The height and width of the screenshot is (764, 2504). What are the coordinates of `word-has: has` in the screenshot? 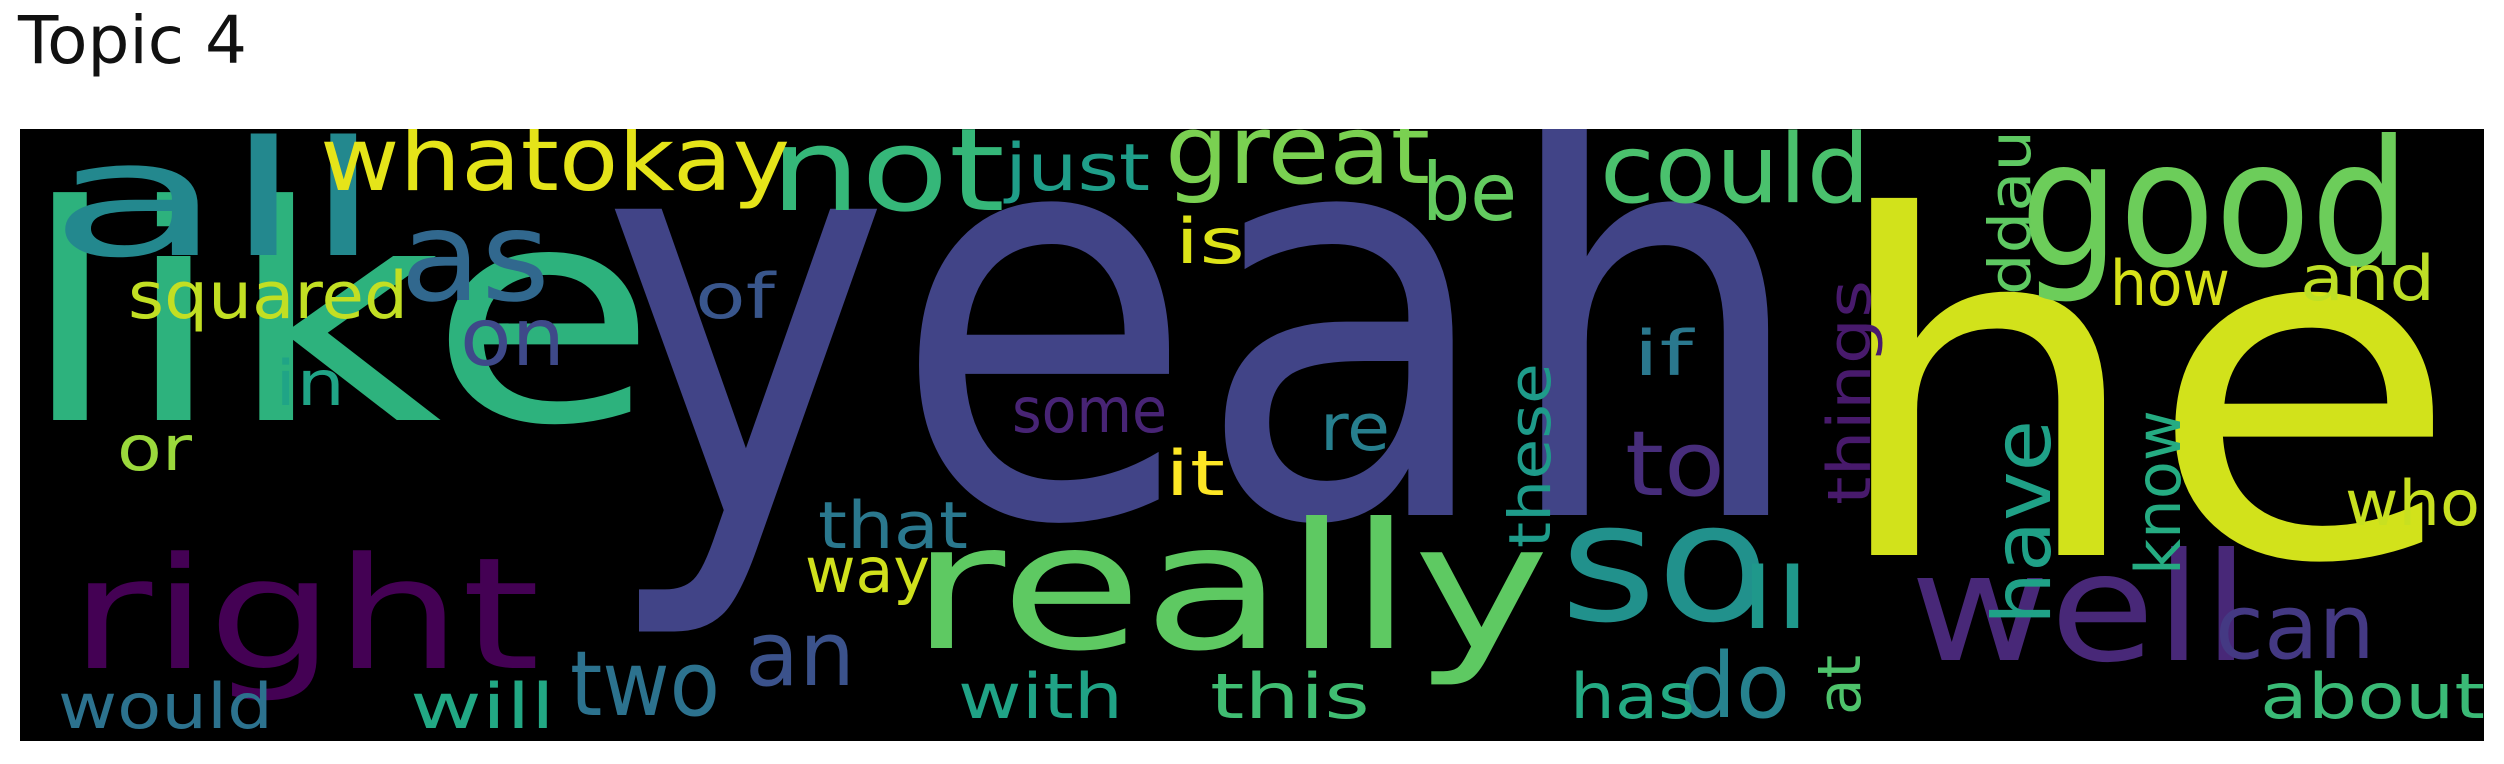 It's located at (1632, 696).